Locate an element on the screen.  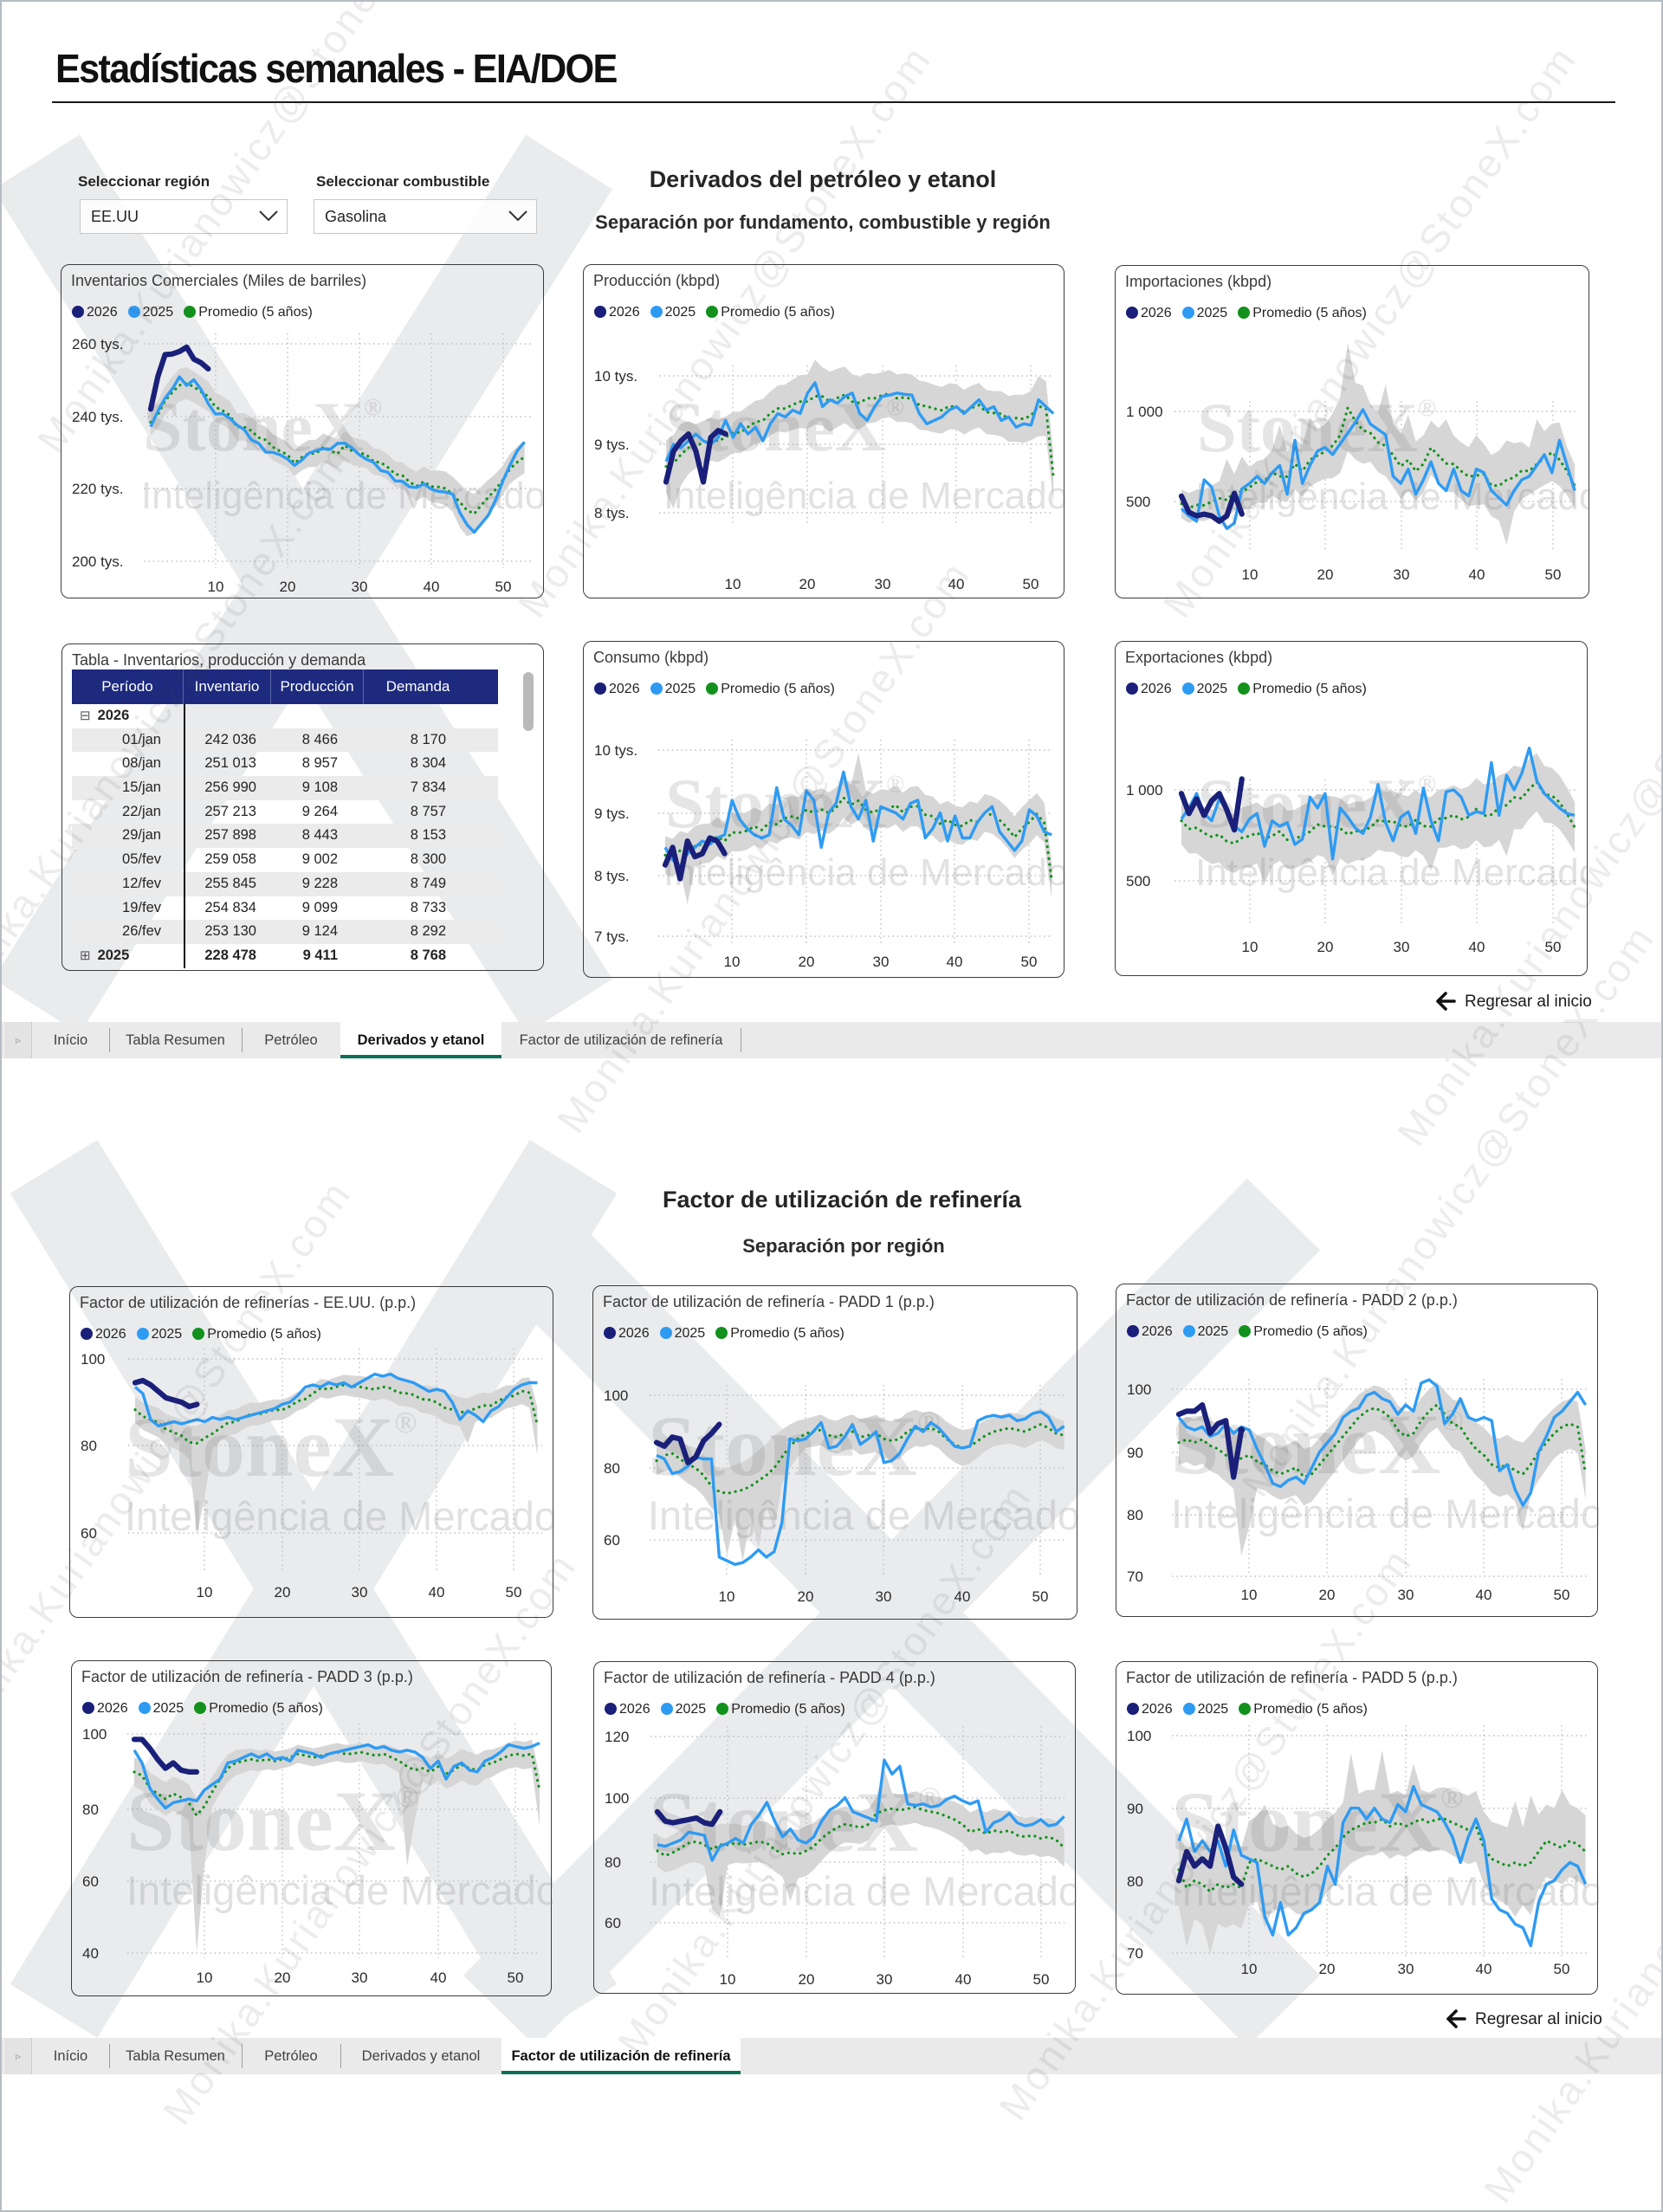
svg-text: 260 tys. is located at coordinates (98, 344).